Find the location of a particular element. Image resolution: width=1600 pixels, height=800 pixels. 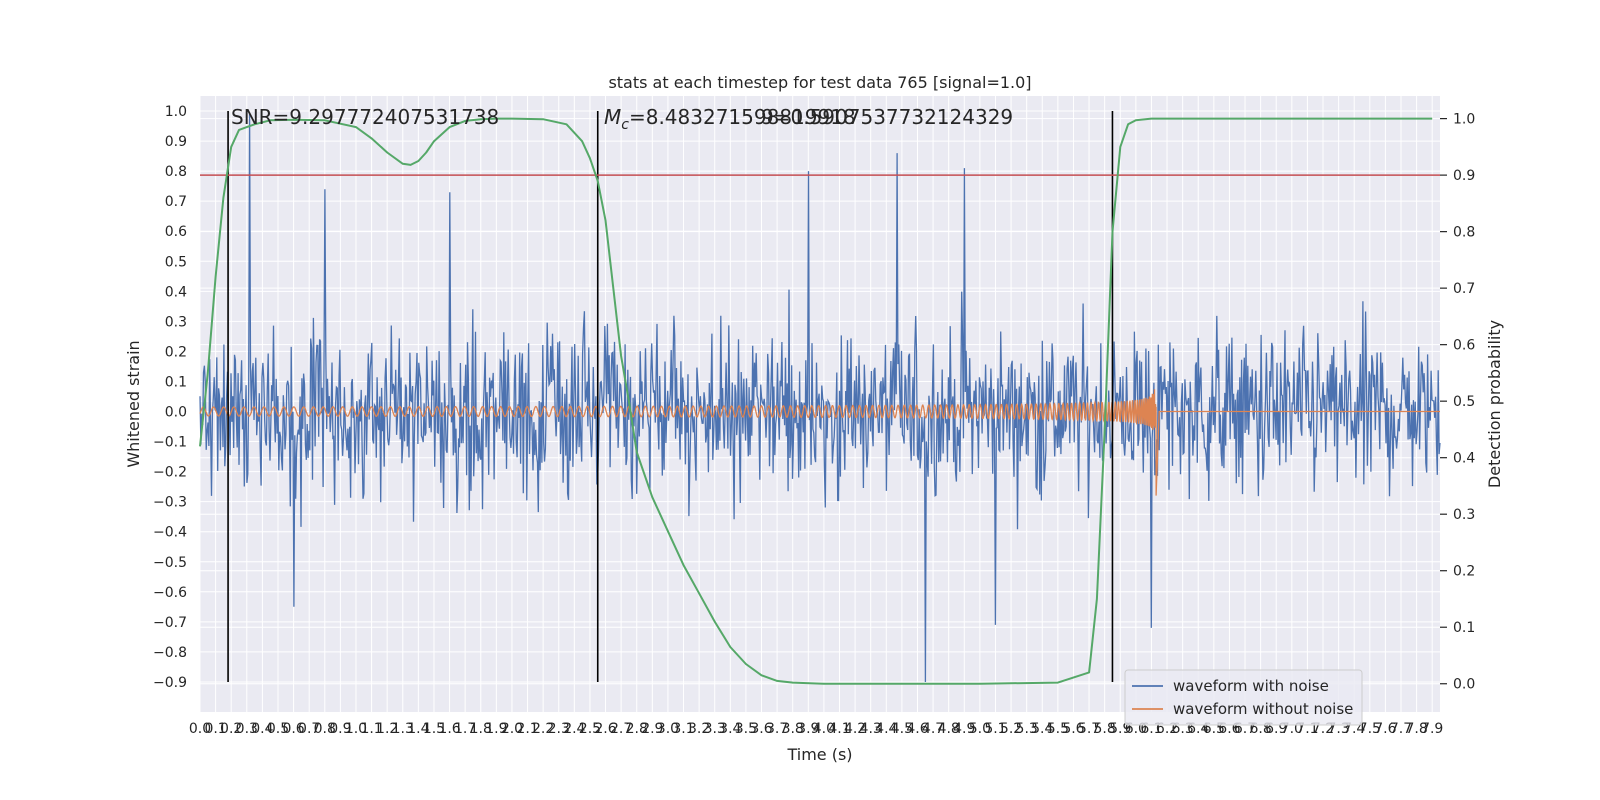

x-tick-label: 4.8 is located at coordinates (949, 729).